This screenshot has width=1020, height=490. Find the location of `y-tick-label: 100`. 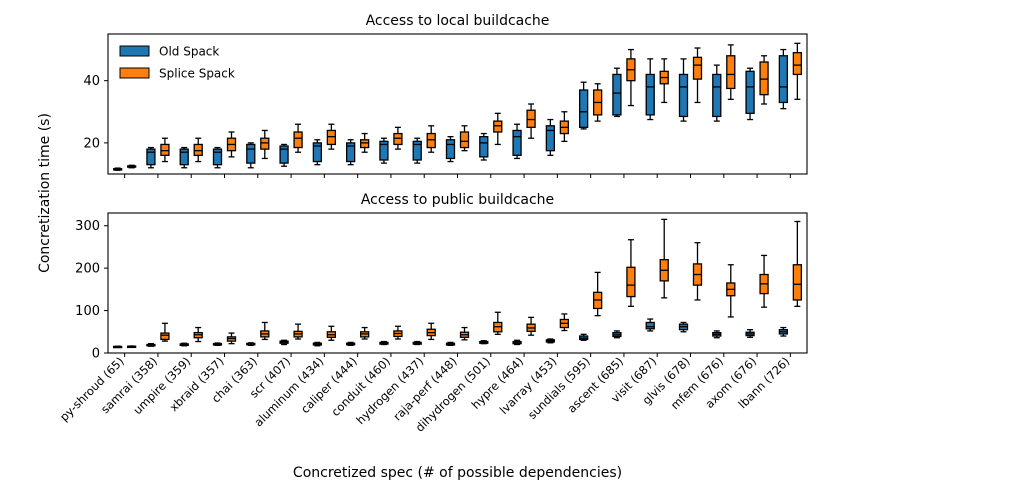

y-tick-label: 100 is located at coordinates (87, 311).